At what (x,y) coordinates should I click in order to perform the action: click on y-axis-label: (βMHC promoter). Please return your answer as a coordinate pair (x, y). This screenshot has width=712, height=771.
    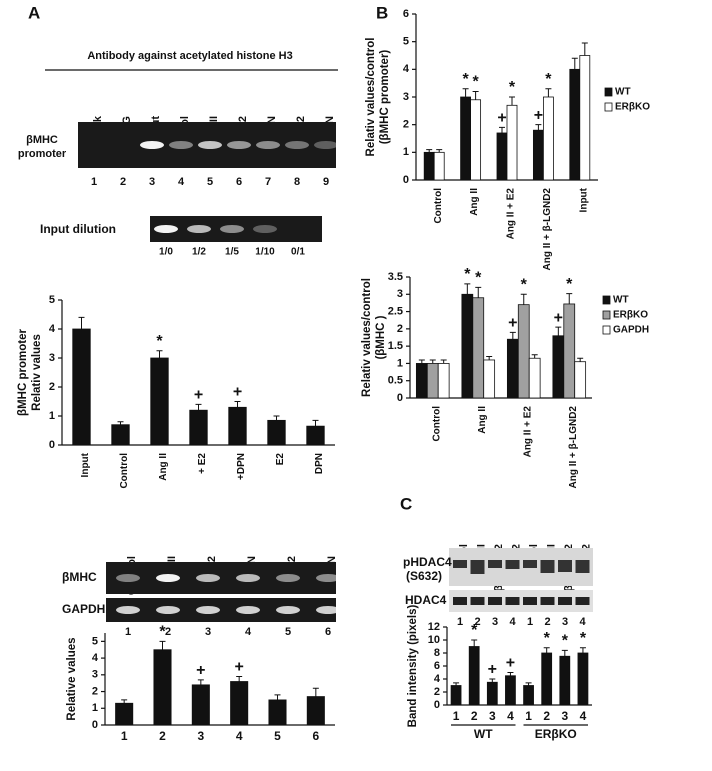
    Looking at the image, I should click on (385, 97).